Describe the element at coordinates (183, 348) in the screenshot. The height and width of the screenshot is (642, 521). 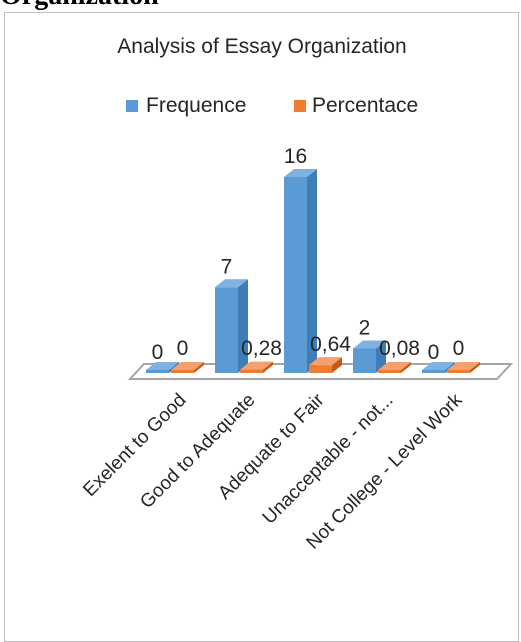
I see `data-label-percentace-0: 0` at that location.